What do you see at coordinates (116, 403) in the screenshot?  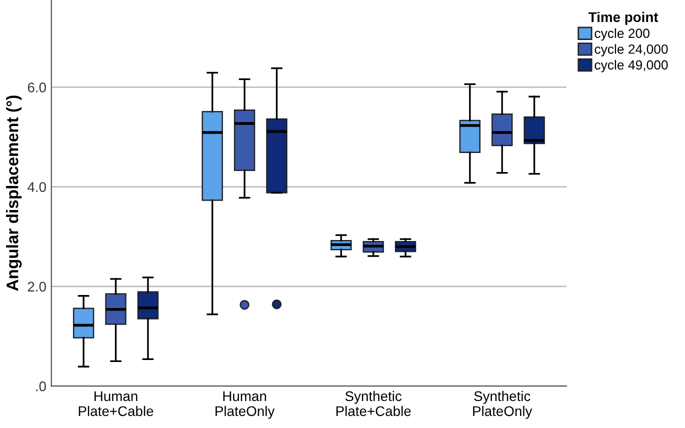 I see `x-tick-label: Human Plate+Cable` at bounding box center [116, 403].